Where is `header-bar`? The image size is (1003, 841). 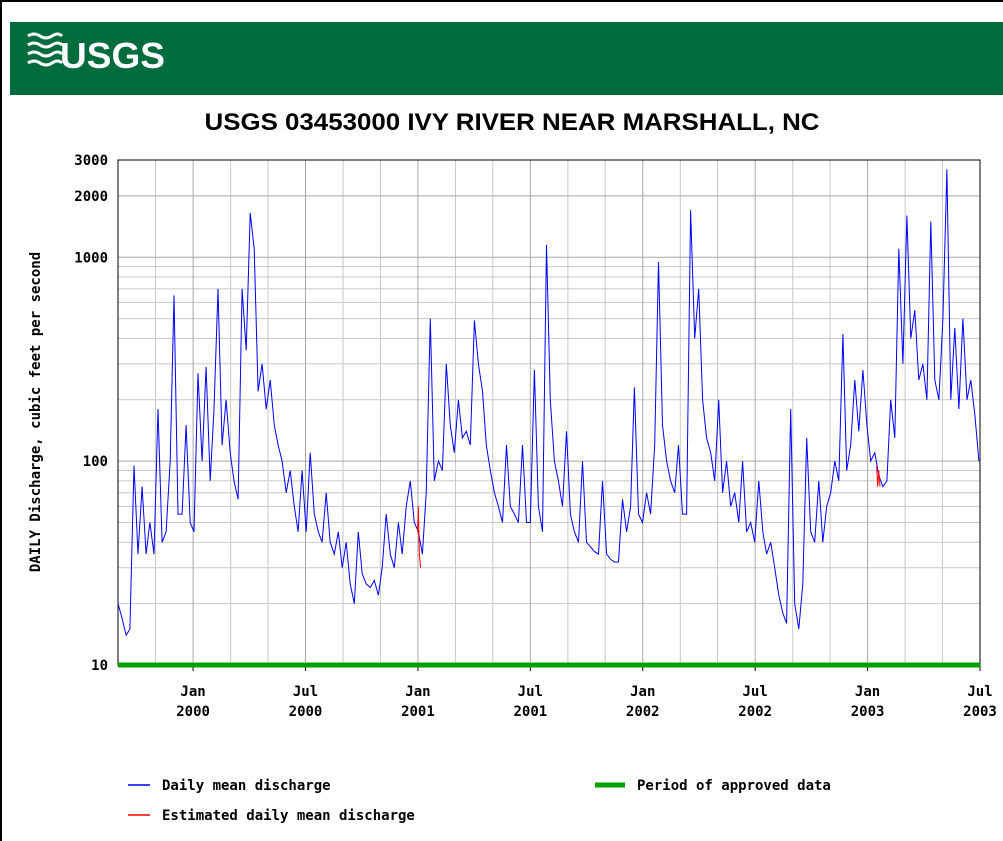
header-bar is located at coordinates (506, 58).